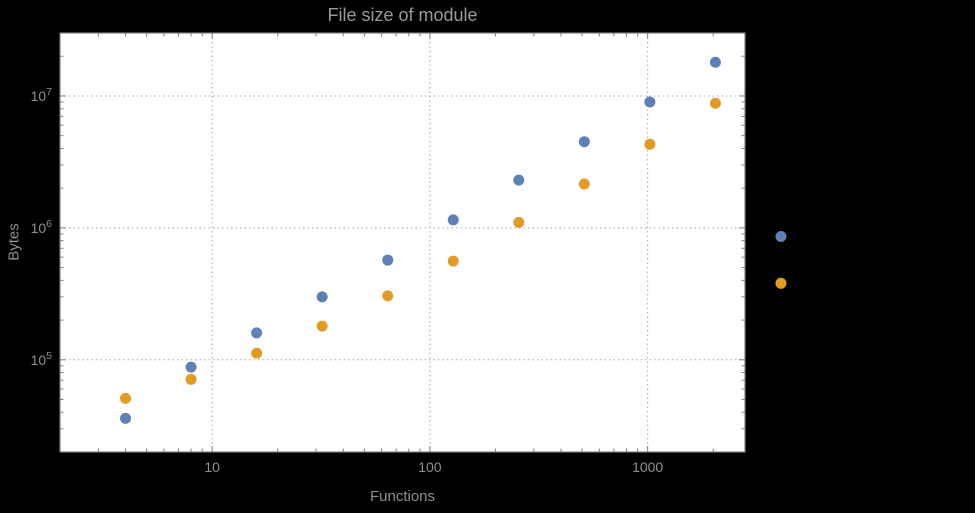 The width and height of the screenshot is (975, 513). Describe the element at coordinates (402, 15) in the screenshot. I see `chart-title: File size of module` at that location.